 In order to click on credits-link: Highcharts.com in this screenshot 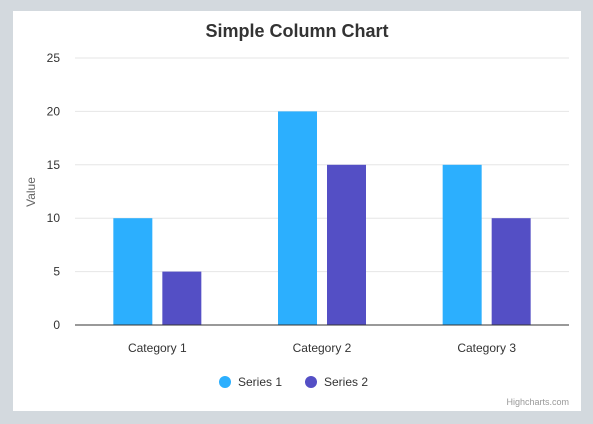, I will do `click(537, 402)`.